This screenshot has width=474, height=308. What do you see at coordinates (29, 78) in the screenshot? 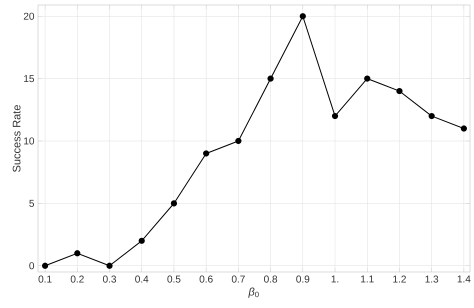
I see `y-tick-label: 15` at bounding box center [29, 78].